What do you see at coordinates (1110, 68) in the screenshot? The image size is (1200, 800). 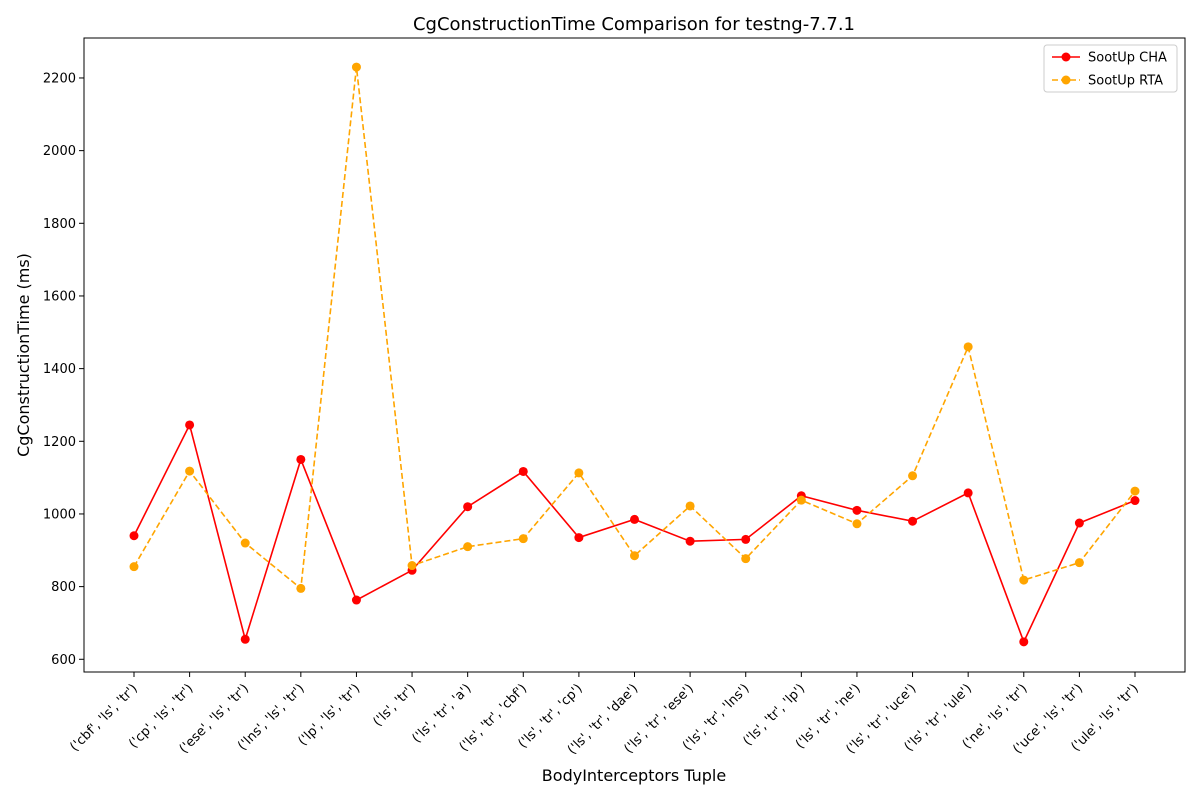 I see `legend: SootUp CHA SootUp RTA` at bounding box center [1110, 68].